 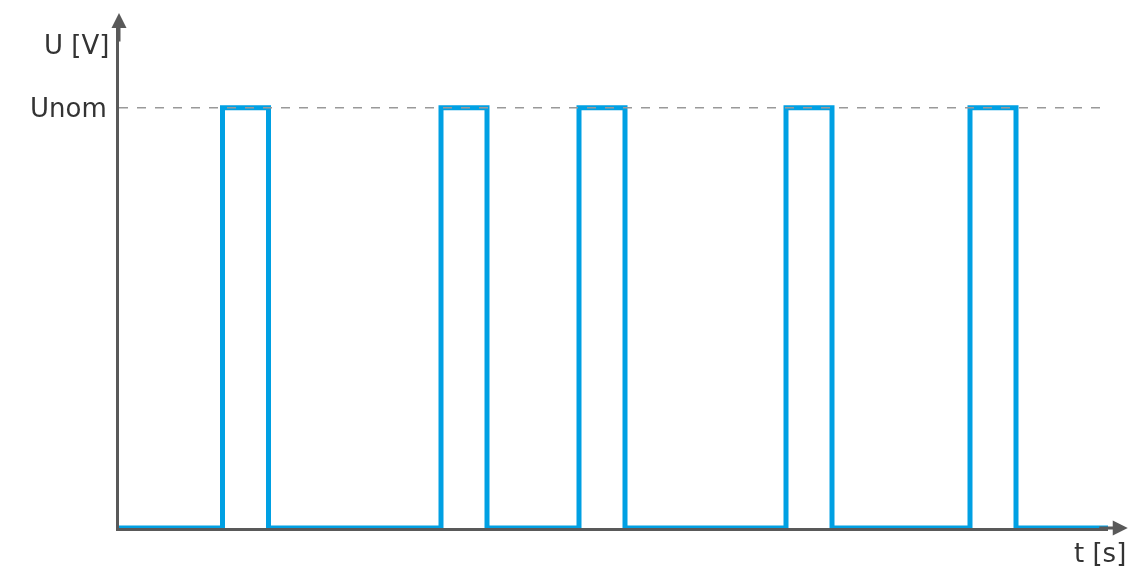 I want to click on ref-line-label: Unom, so click(x=68, y=108).